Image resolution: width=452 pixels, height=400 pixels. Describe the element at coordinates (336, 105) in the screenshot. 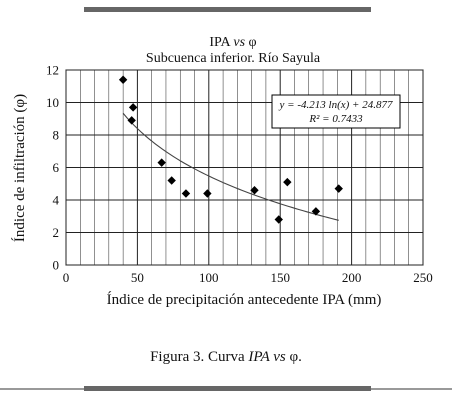

I see `trend-equation: y = -4.213 ln(x) + 24.877` at that location.